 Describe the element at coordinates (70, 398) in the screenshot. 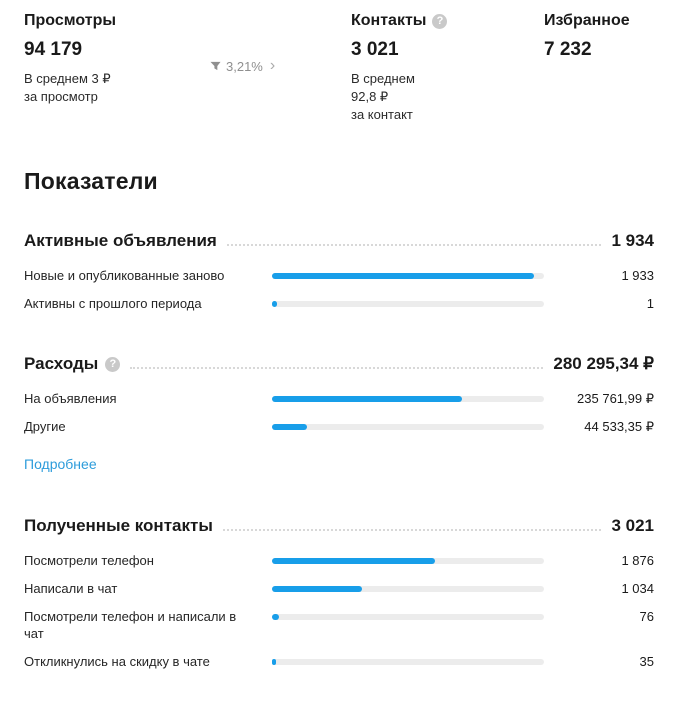

I see `metric-label: На объявления` at that location.